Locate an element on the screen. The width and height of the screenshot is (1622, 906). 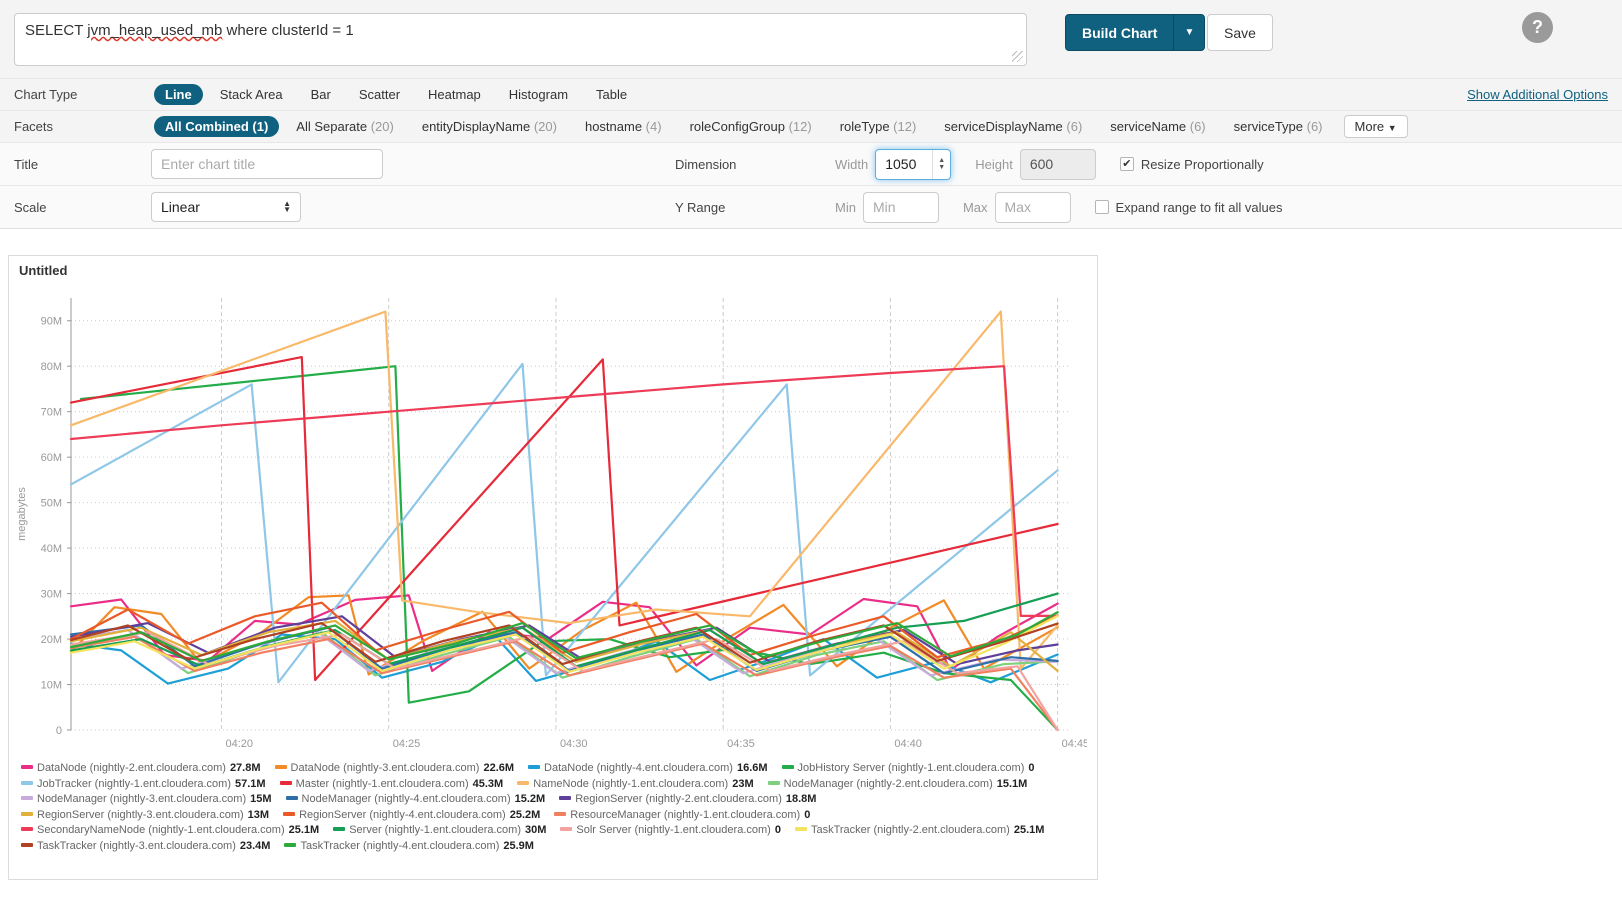
save-button: Save is located at coordinates (1240, 32).